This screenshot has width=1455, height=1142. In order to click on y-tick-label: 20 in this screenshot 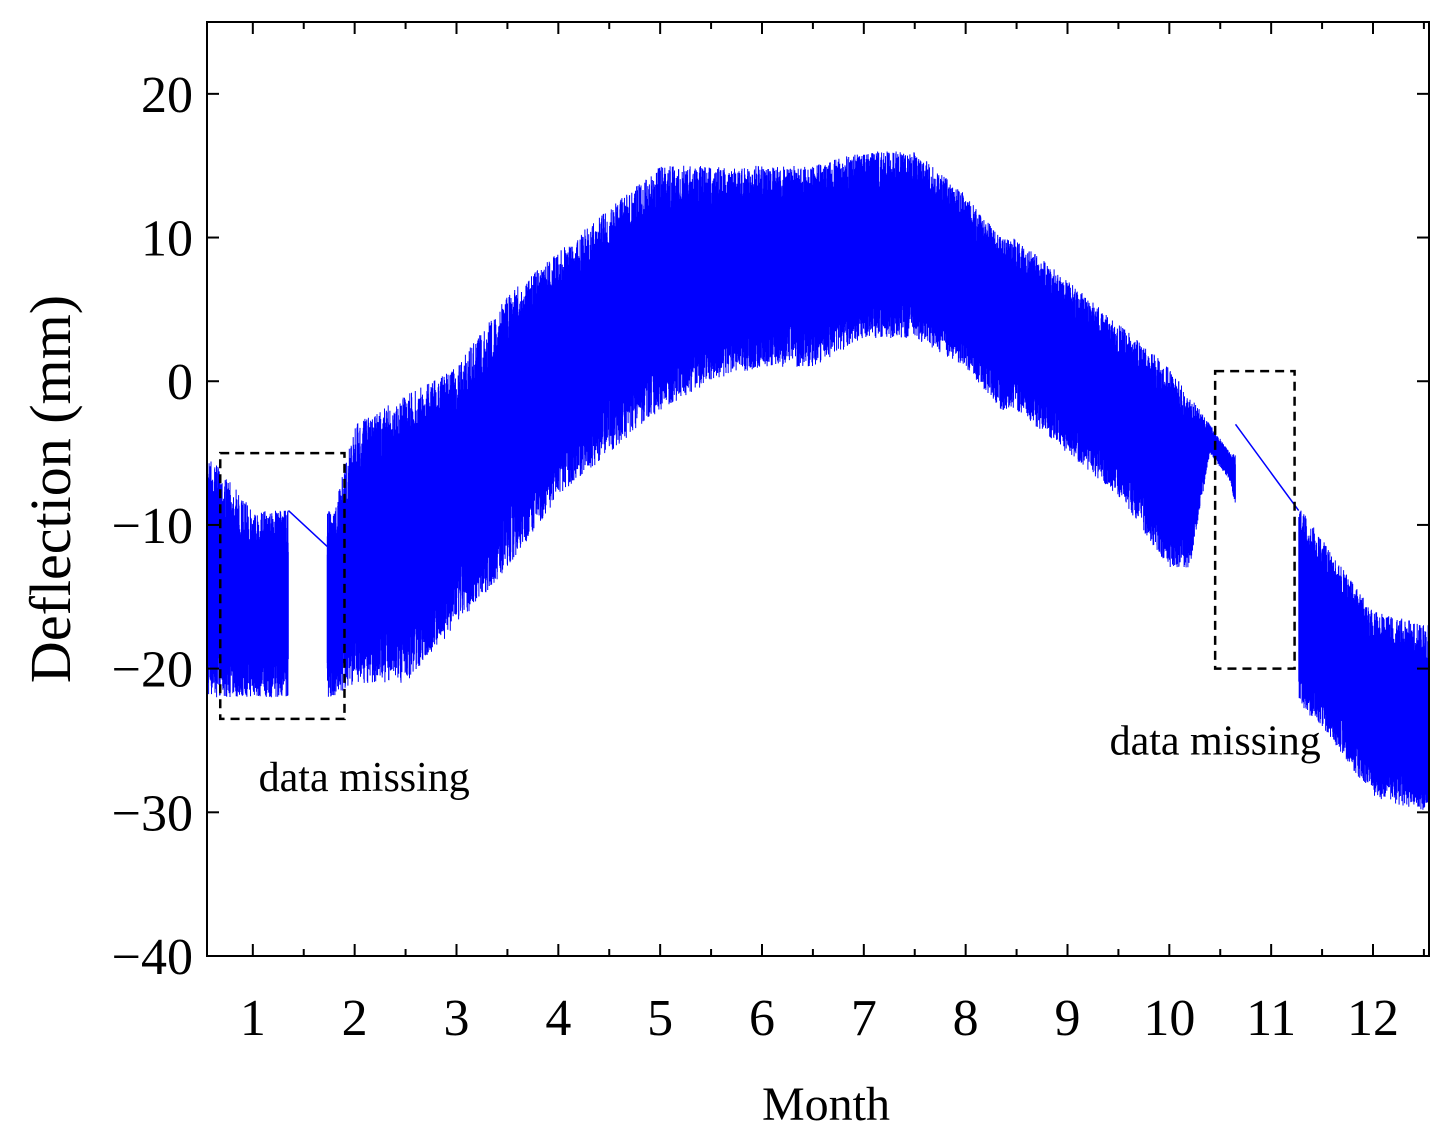, I will do `click(167, 95)`.